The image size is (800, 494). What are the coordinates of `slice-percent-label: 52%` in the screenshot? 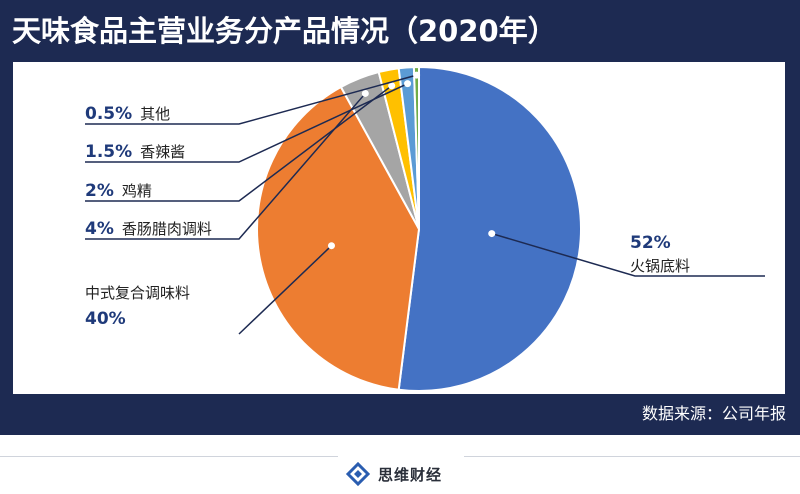 It's located at (650, 243).